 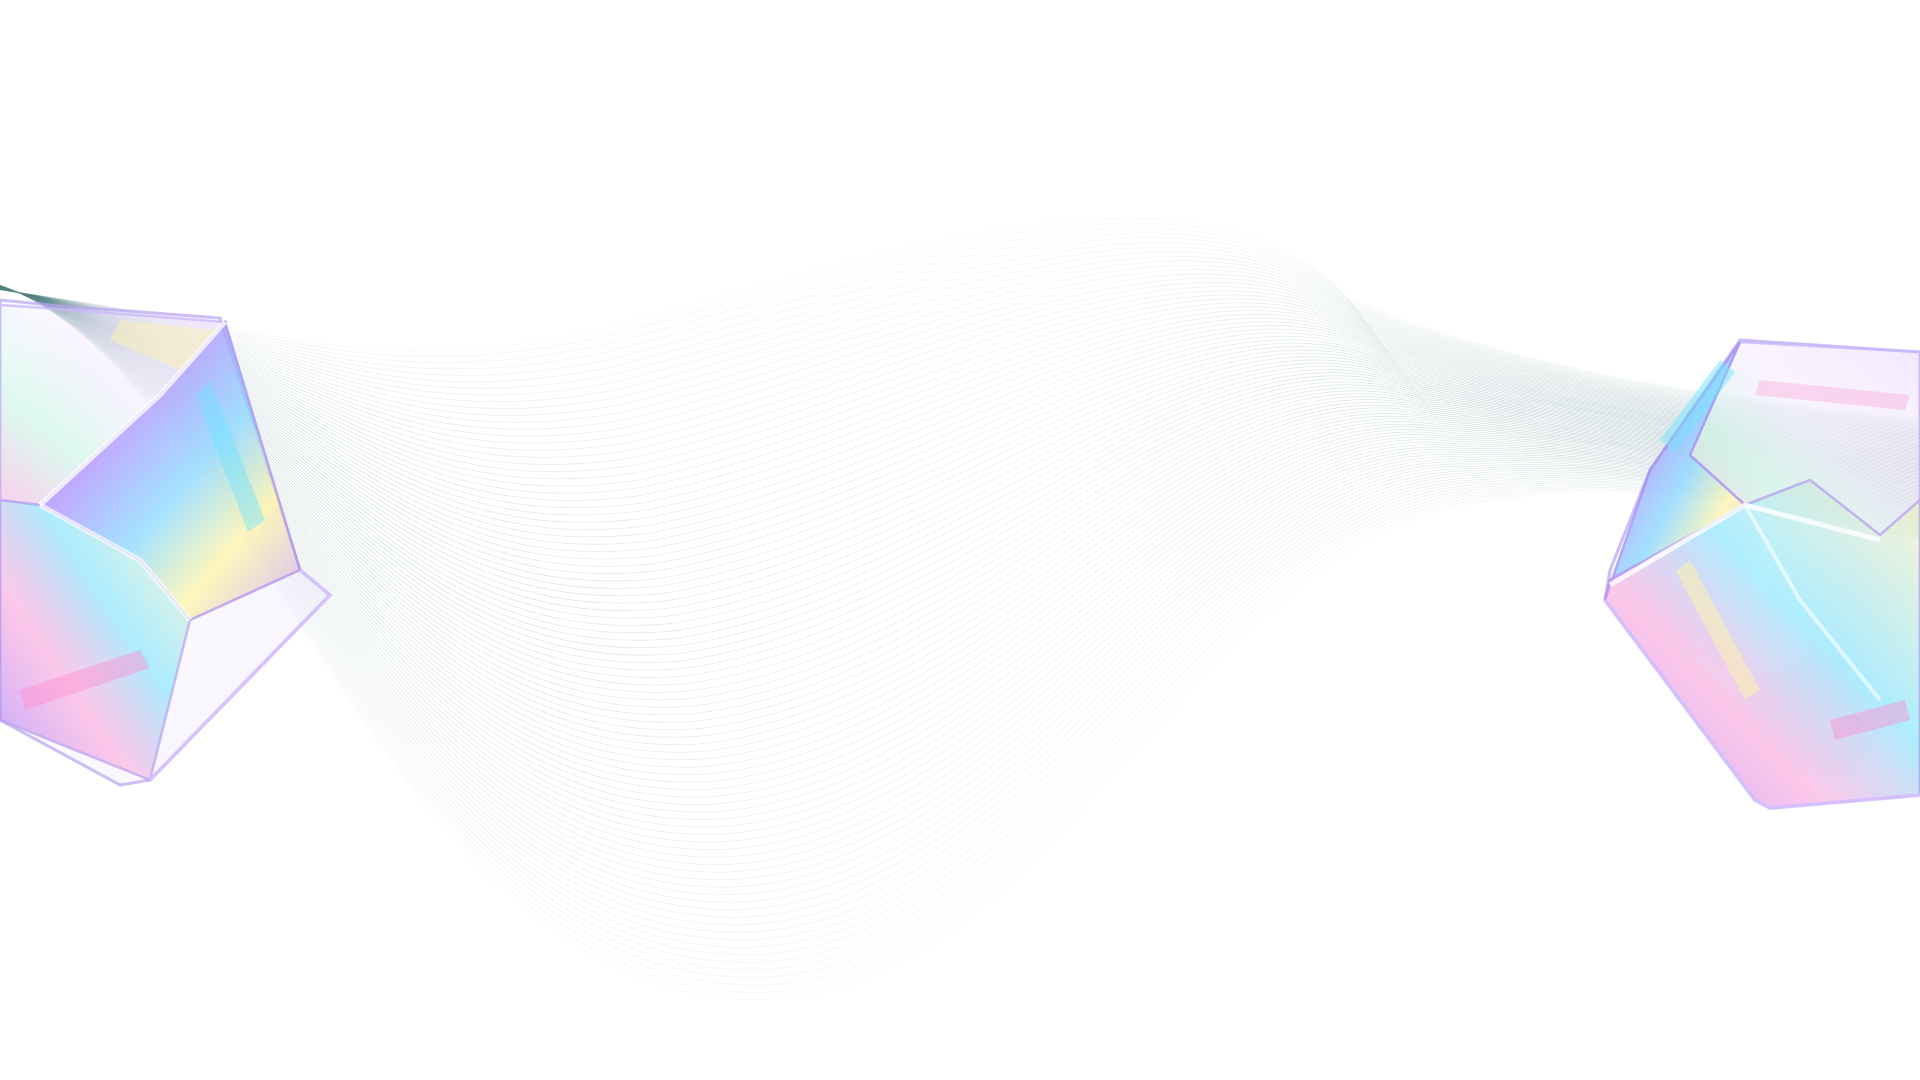 I want to click on cube-left-bevel, so click(x=132, y=413).